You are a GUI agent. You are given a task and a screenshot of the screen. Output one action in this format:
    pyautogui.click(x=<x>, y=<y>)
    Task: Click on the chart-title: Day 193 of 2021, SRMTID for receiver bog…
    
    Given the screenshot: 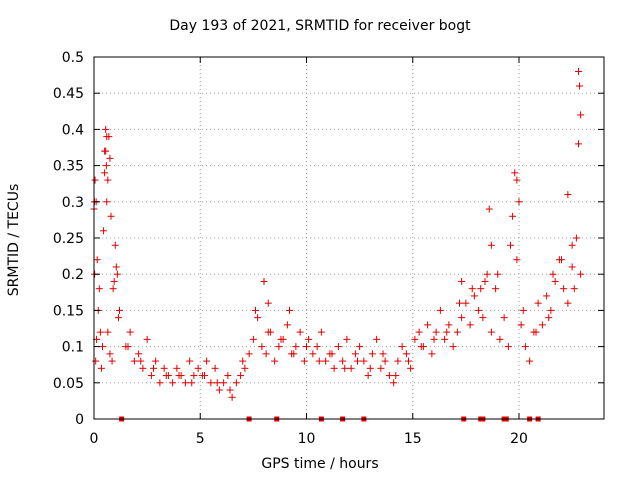 What is the action you would take?
    pyautogui.click(x=320, y=26)
    